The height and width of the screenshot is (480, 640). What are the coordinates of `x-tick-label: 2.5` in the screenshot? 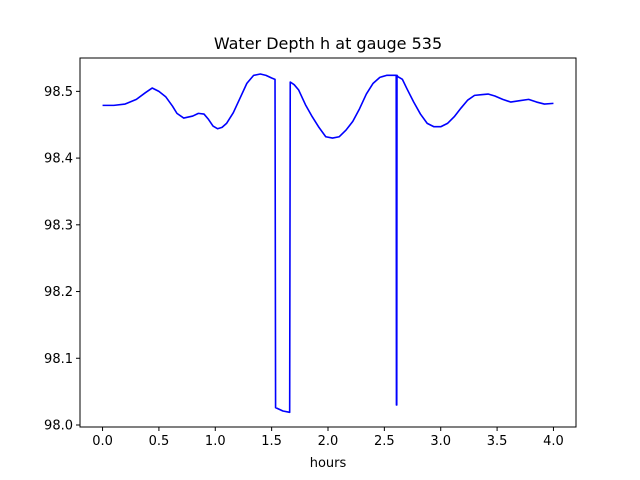 It's located at (384, 441).